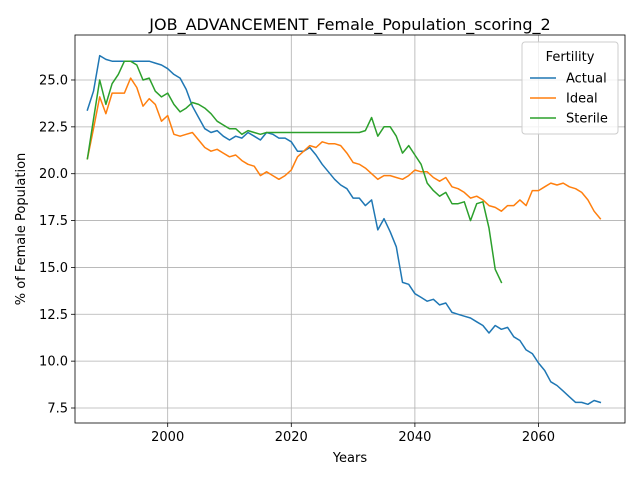 The image size is (640, 480). Describe the element at coordinates (582, 99) in the screenshot. I see `legend-label-ideal: Ideal` at that location.